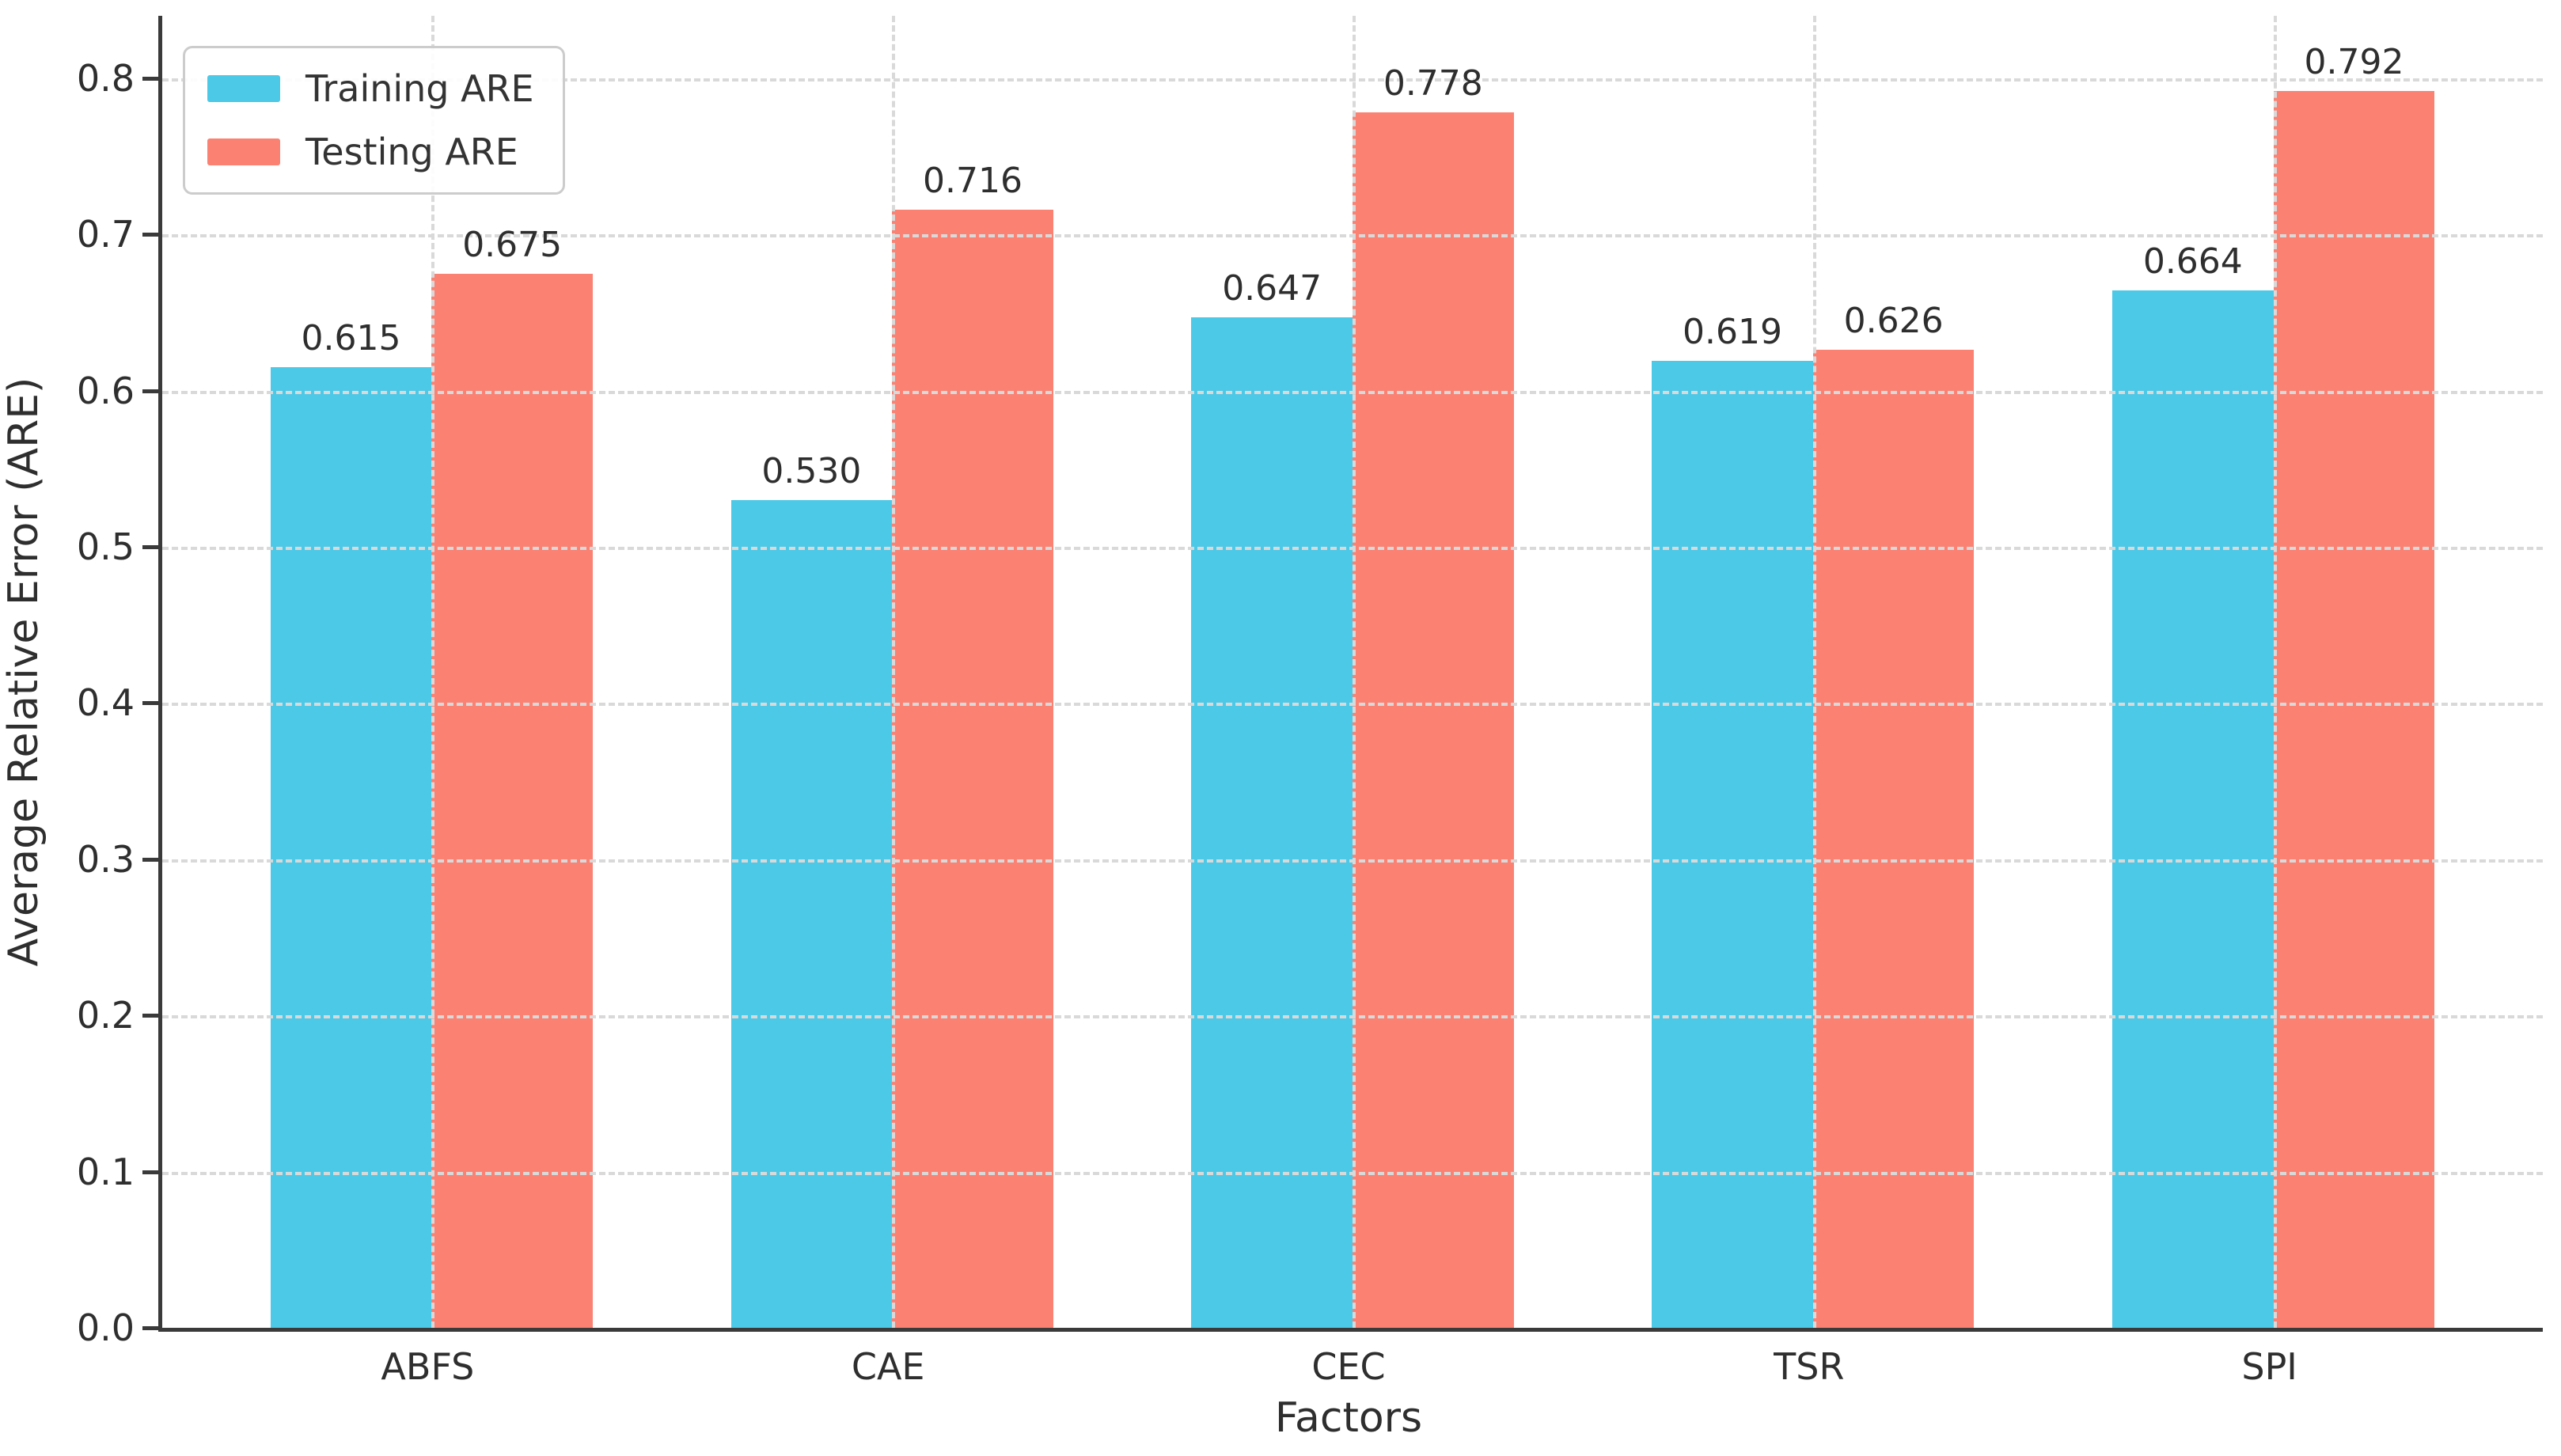 The image size is (2561, 1456). Describe the element at coordinates (106, 859) in the screenshot. I see `y-tick-label-0.3: 0.3` at that location.